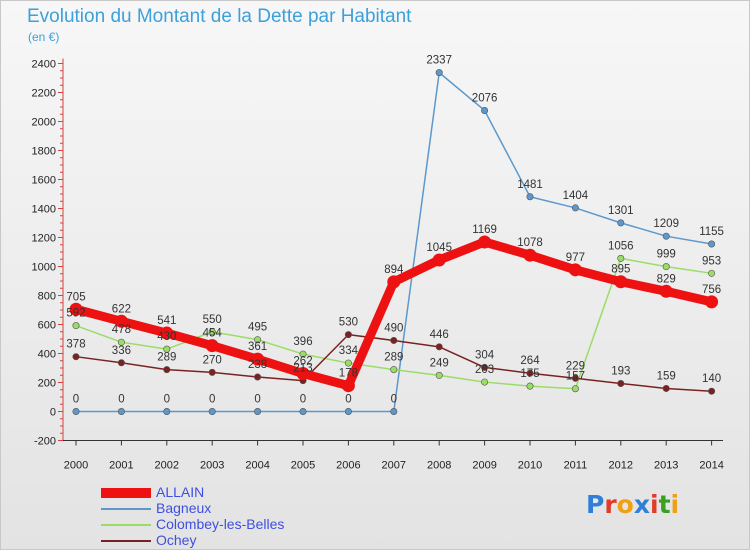 This screenshot has width=750, height=550. I want to click on data-label: 2076, so click(485, 98).